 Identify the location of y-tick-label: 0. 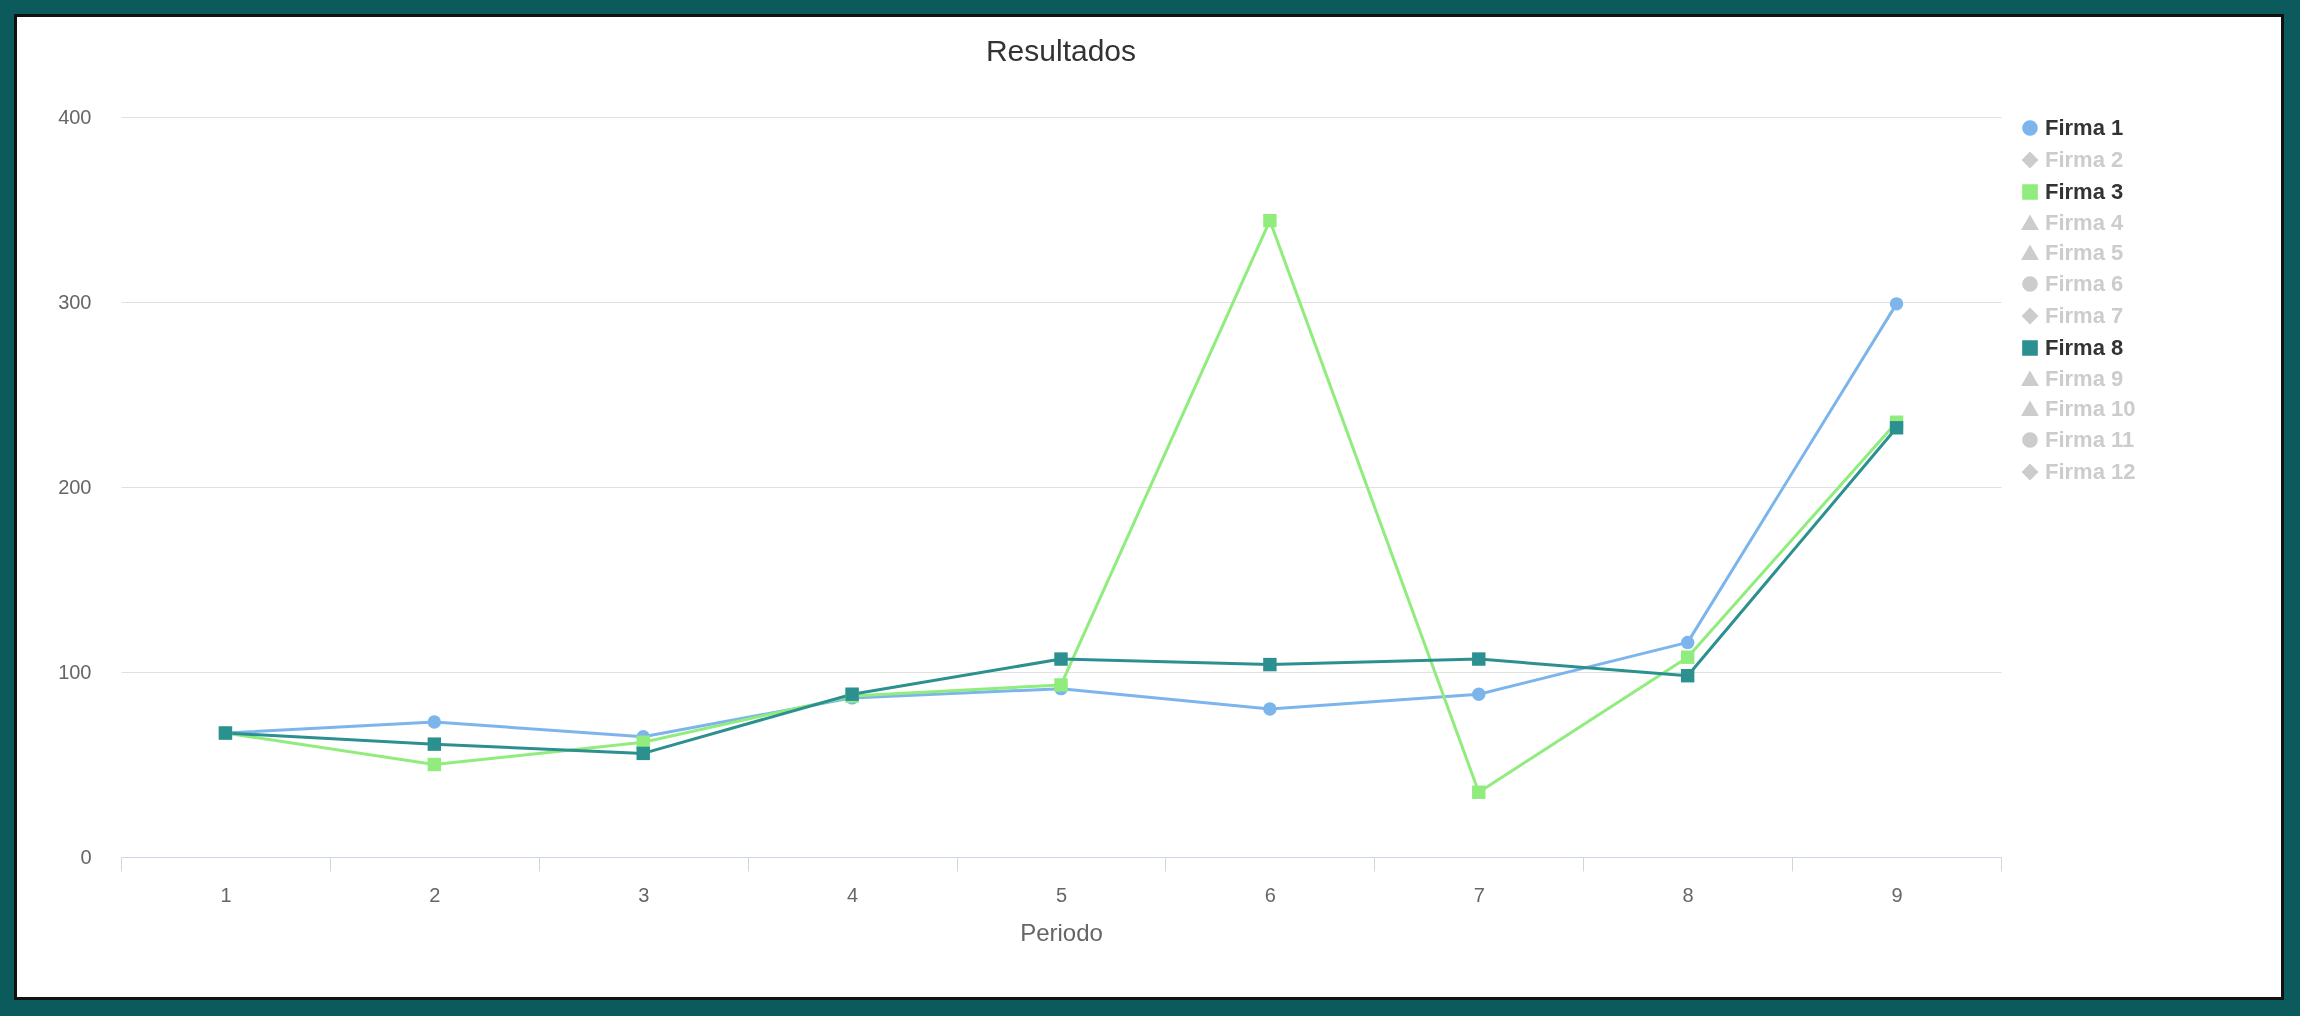
(86, 856).